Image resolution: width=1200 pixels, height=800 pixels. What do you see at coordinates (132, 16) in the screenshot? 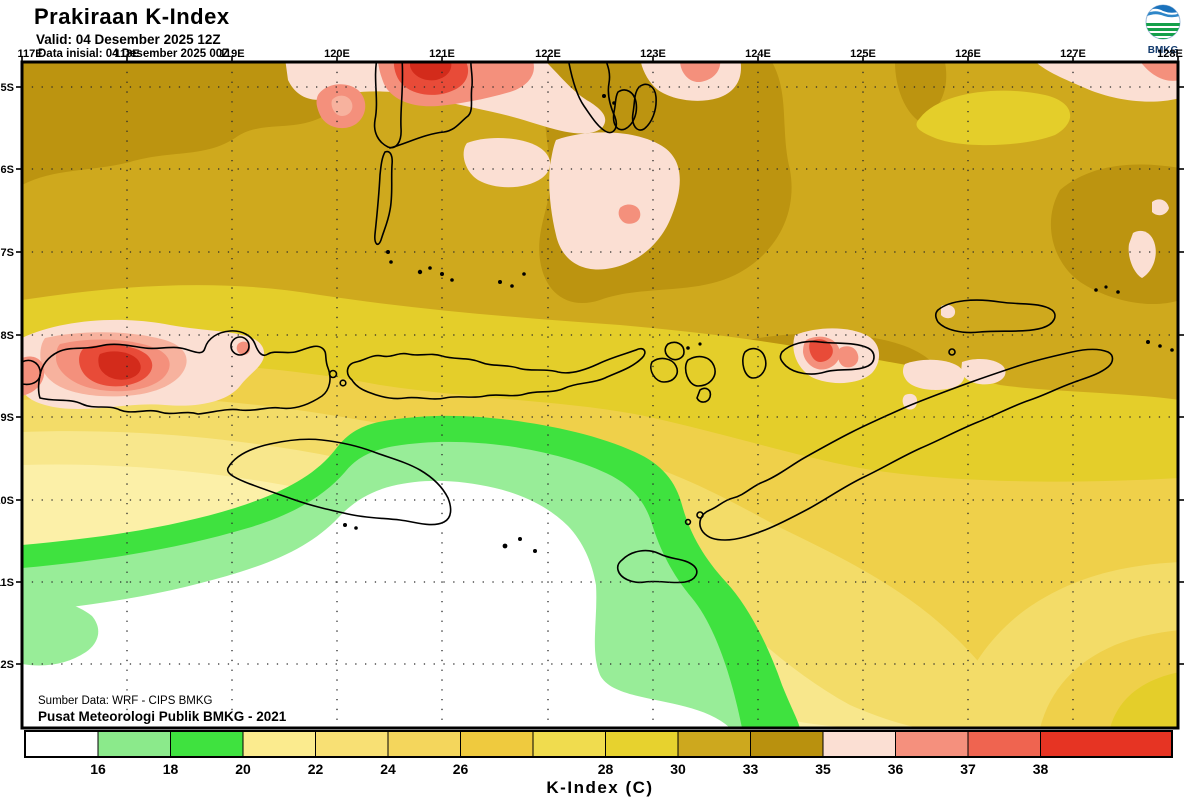
I see `page-title: Prakiraan K-Index` at bounding box center [132, 16].